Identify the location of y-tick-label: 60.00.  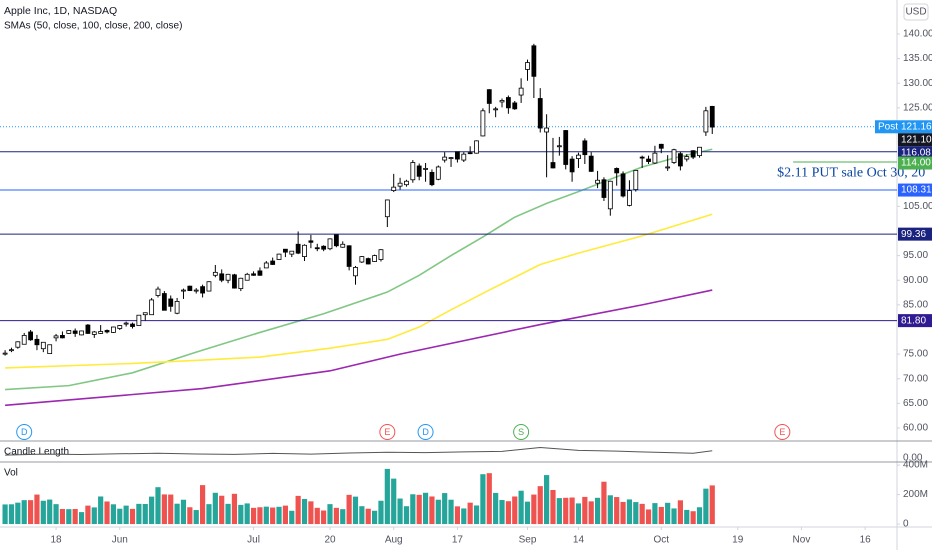
(915, 428).